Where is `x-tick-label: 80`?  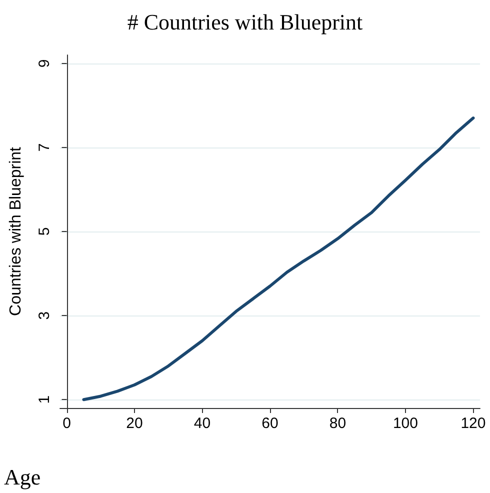
x-tick-label: 80 is located at coordinates (337, 423).